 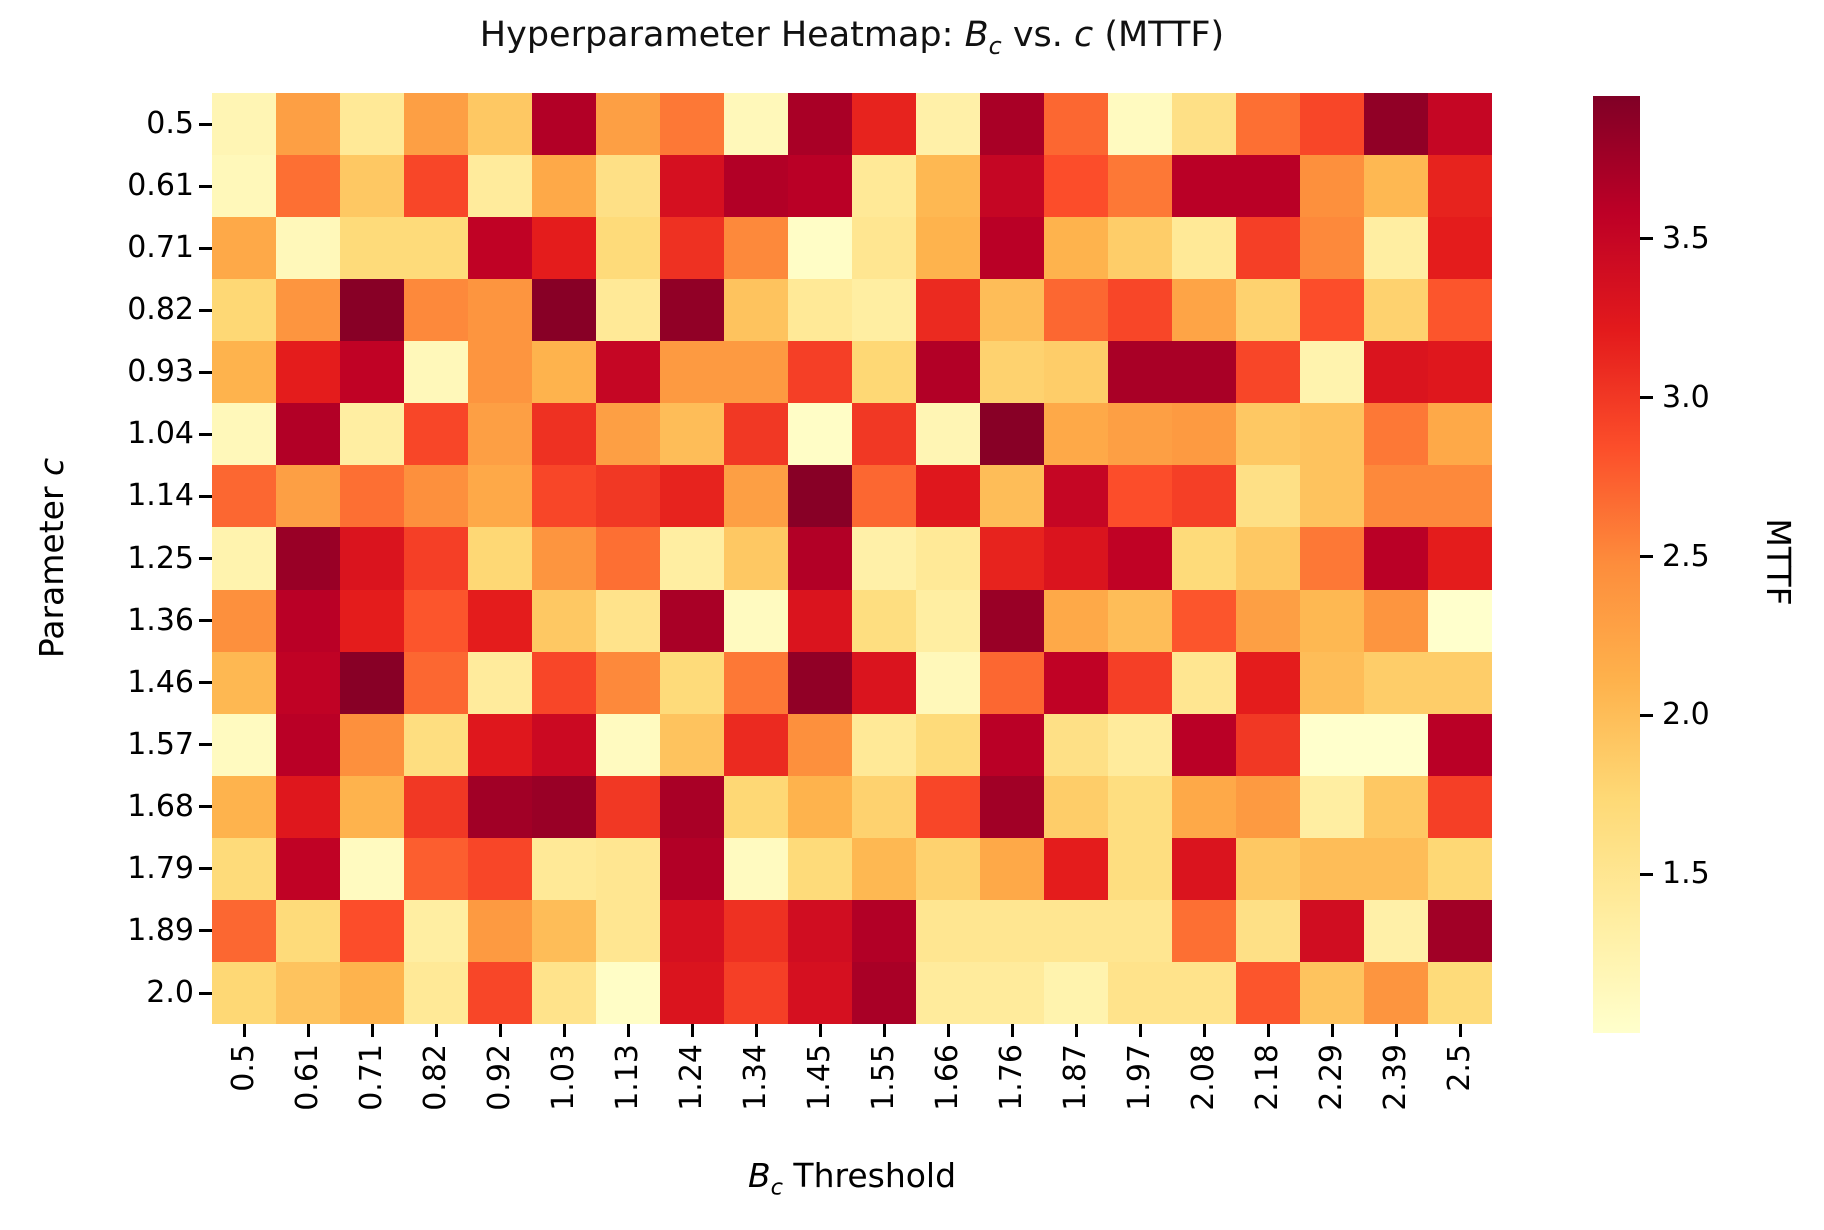 I want to click on colorbar-tick-label: 1.5, so click(x=1686, y=874).